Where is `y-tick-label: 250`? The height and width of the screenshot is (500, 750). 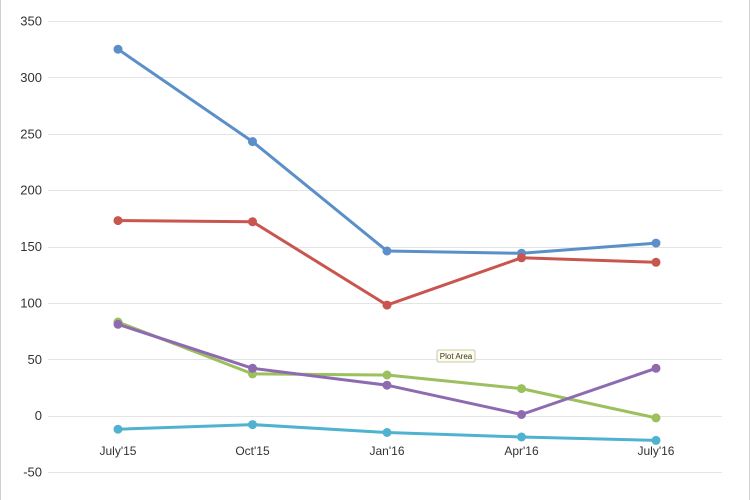
y-tick-label: 250 is located at coordinates (31, 133).